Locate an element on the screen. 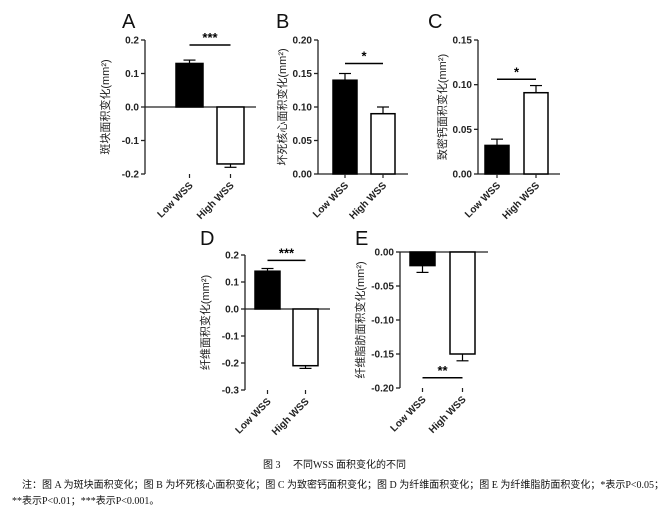 Image resolution: width=669 pixels, height=514 pixels. panel-b-x-tick-label: High WSS is located at coordinates (369, 201).